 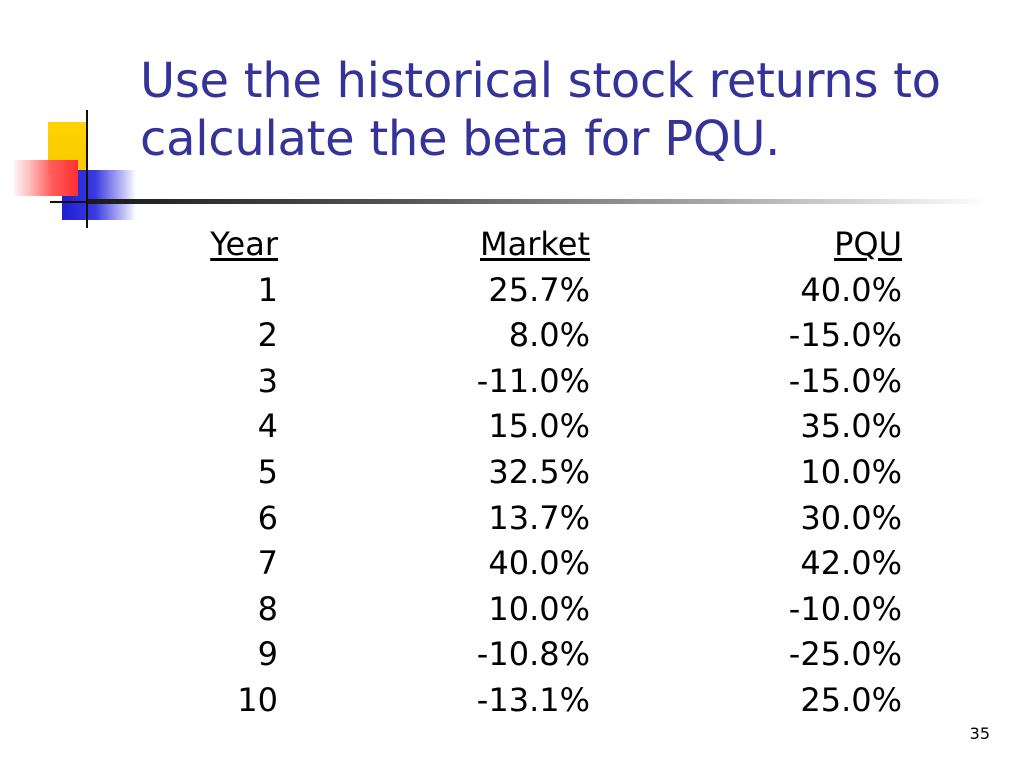 What do you see at coordinates (533, 380) in the screenshot?
I see `cell-market: -11.0%` at bounding box center [533, 380].